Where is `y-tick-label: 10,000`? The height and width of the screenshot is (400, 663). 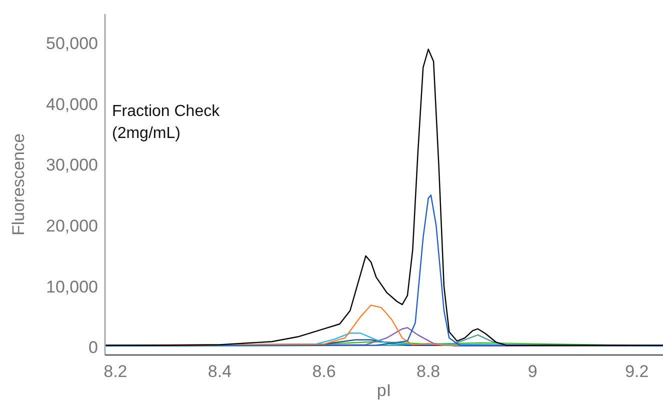
y-tick-label: 10,000 is located at coordinates (72, 286).